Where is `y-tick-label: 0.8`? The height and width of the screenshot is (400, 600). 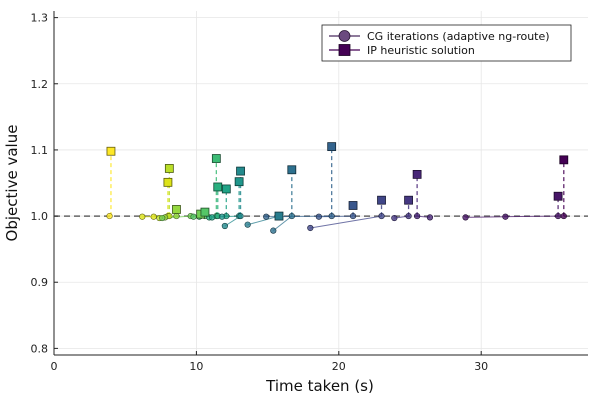
y-tick-label: 0.8 is located at coordinates (40, 348).